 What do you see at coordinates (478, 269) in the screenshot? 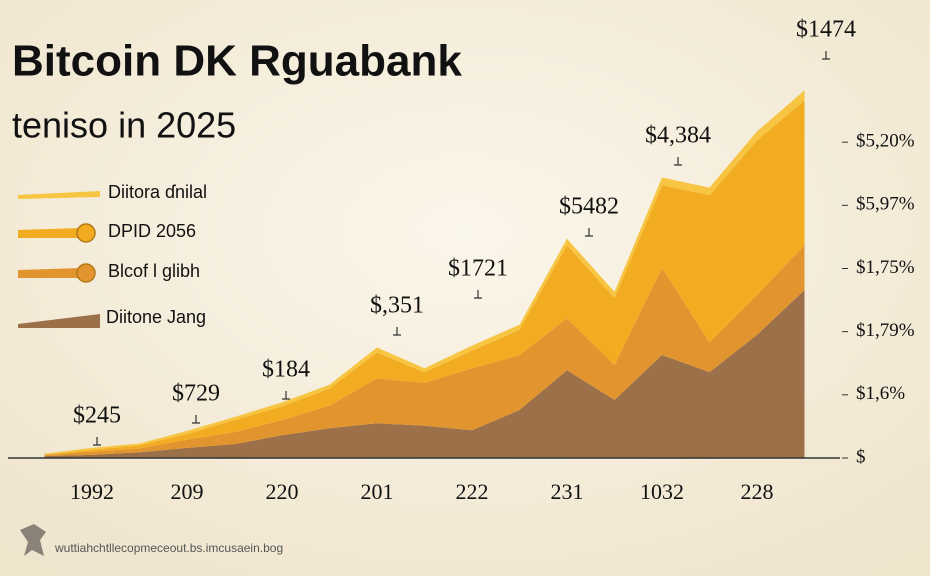
I see `annotation: $1721` at bounding box center [478, 269].